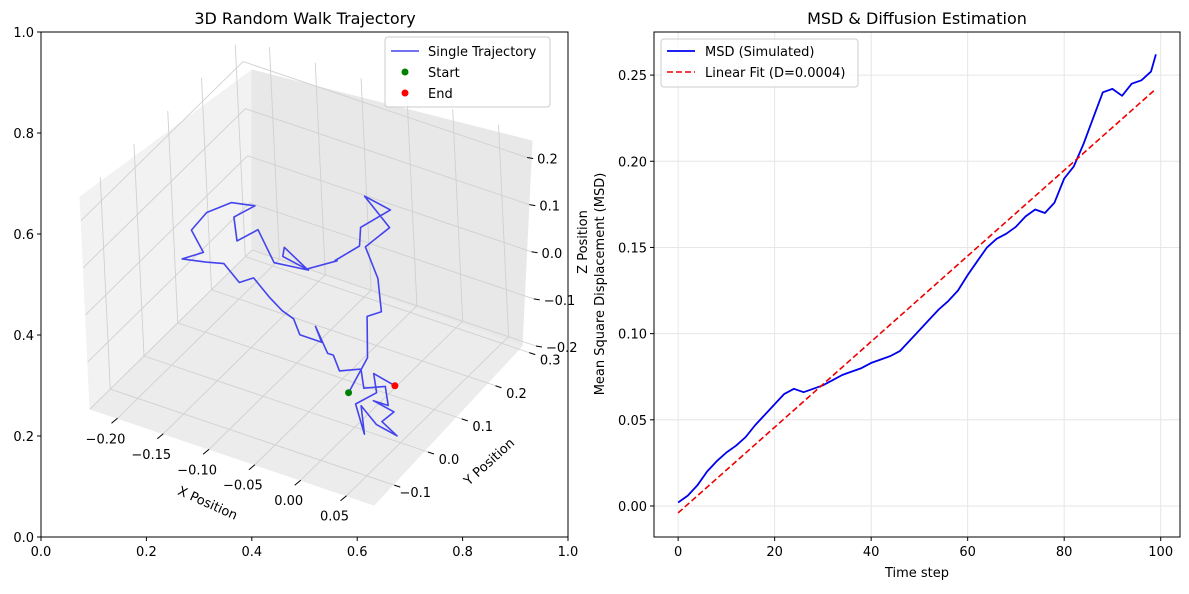 This screenshot has width=1189, height=594. Describe the element at coordinates (449, 460) in the screenshot. I see `y3d-tick-label: 0.0` at that location.